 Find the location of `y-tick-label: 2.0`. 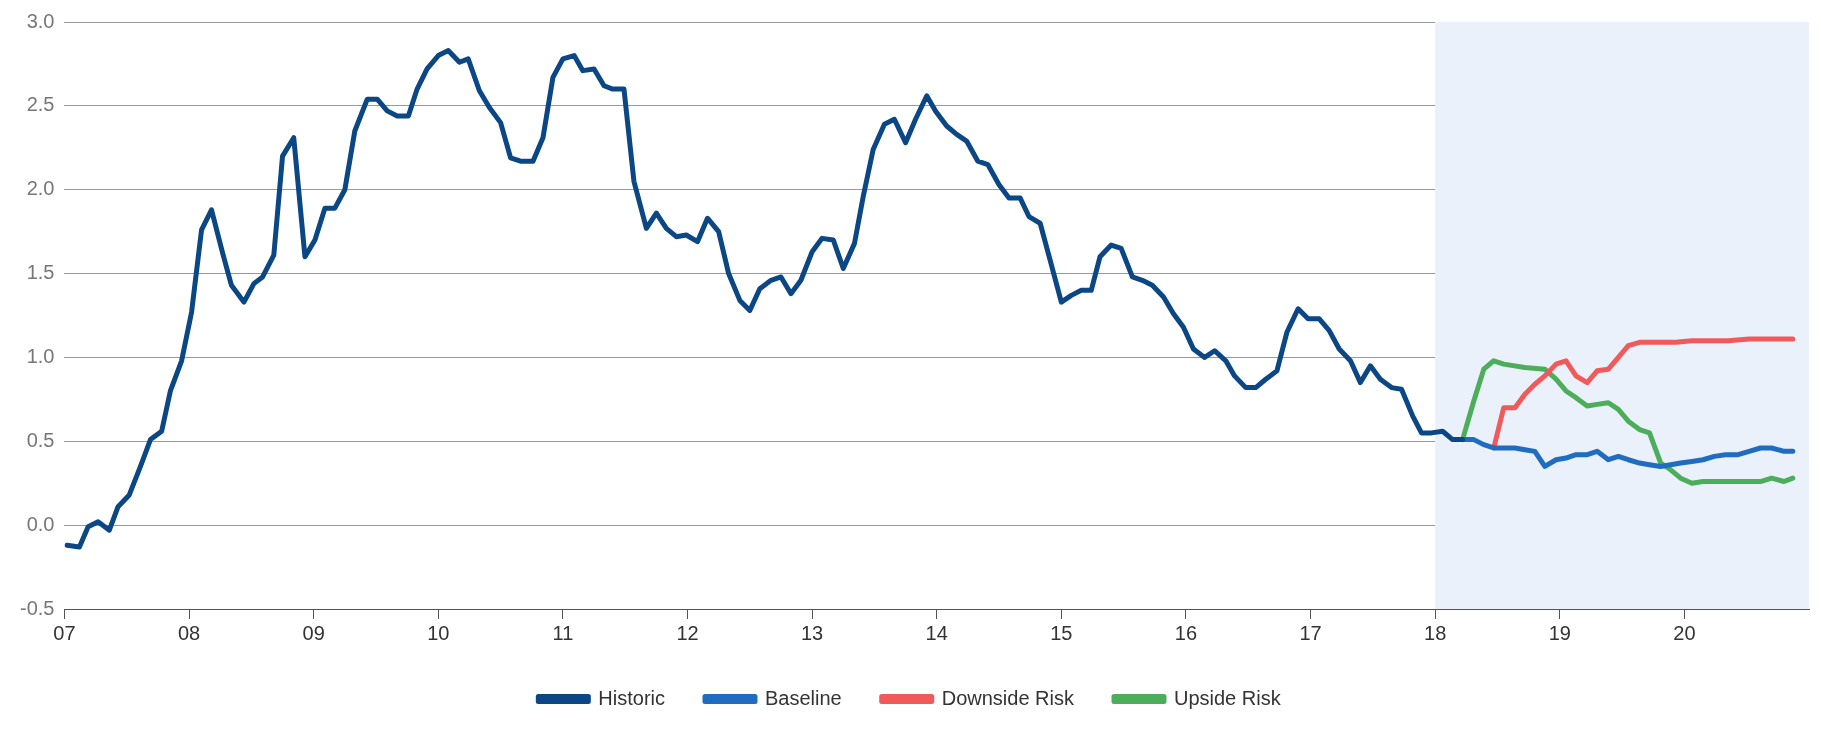

y-tick-label: 2.0 is located at coordinates (40, 188).